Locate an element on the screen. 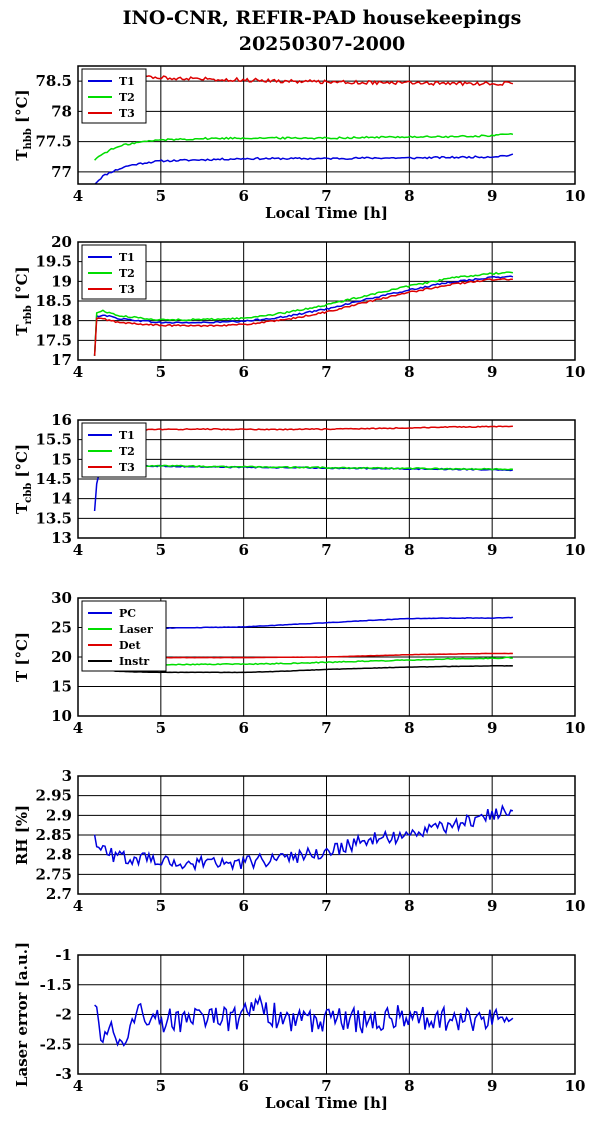 The width and height of the screenshot is (595, 1134). legend-label: Det is located at coordinates (130, 645).